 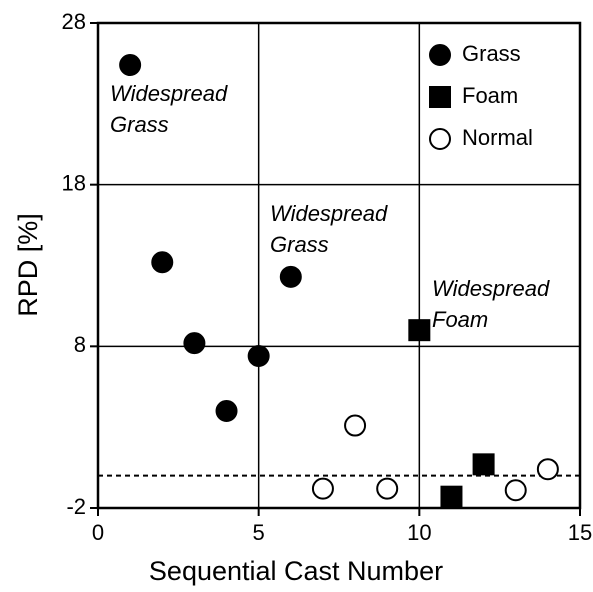 What do you see at coordinates (76, 506) in the screenshot?
I see `y-tick-label: -2` at bounding box center [76, 506].